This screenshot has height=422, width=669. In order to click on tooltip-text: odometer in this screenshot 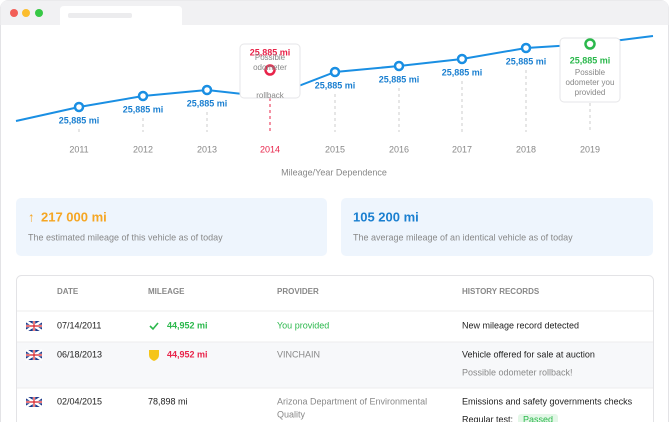, I will do `click(270, 67)`.